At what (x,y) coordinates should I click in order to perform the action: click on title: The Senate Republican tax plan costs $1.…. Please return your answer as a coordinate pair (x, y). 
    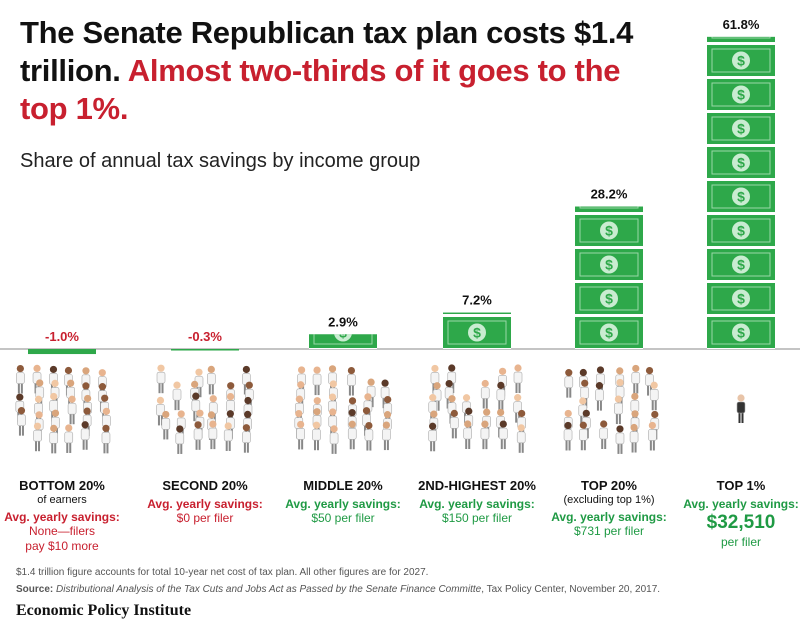
    Looking at the image, I should click on (345, 71).